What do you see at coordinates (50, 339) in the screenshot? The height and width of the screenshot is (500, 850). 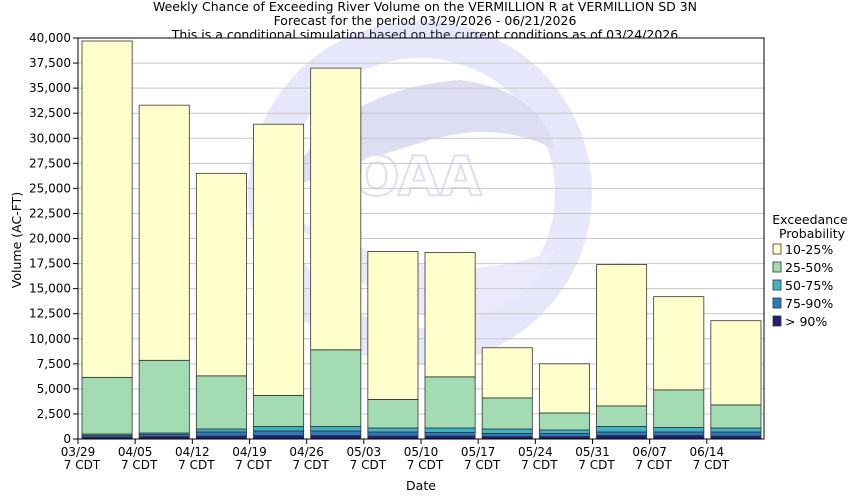 I see `y-tick-label: 10,000` at bounding box center [50, 339].